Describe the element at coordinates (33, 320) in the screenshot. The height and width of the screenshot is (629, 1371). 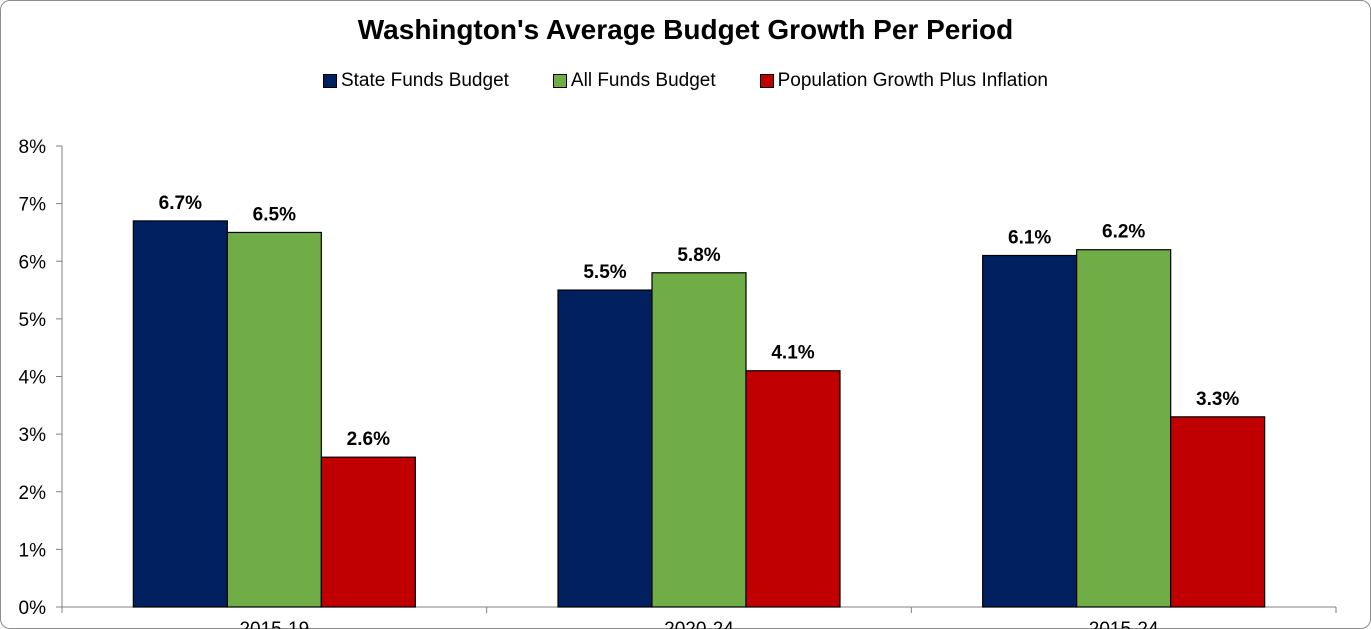
I see `y-tick-label: 5%` at that location.